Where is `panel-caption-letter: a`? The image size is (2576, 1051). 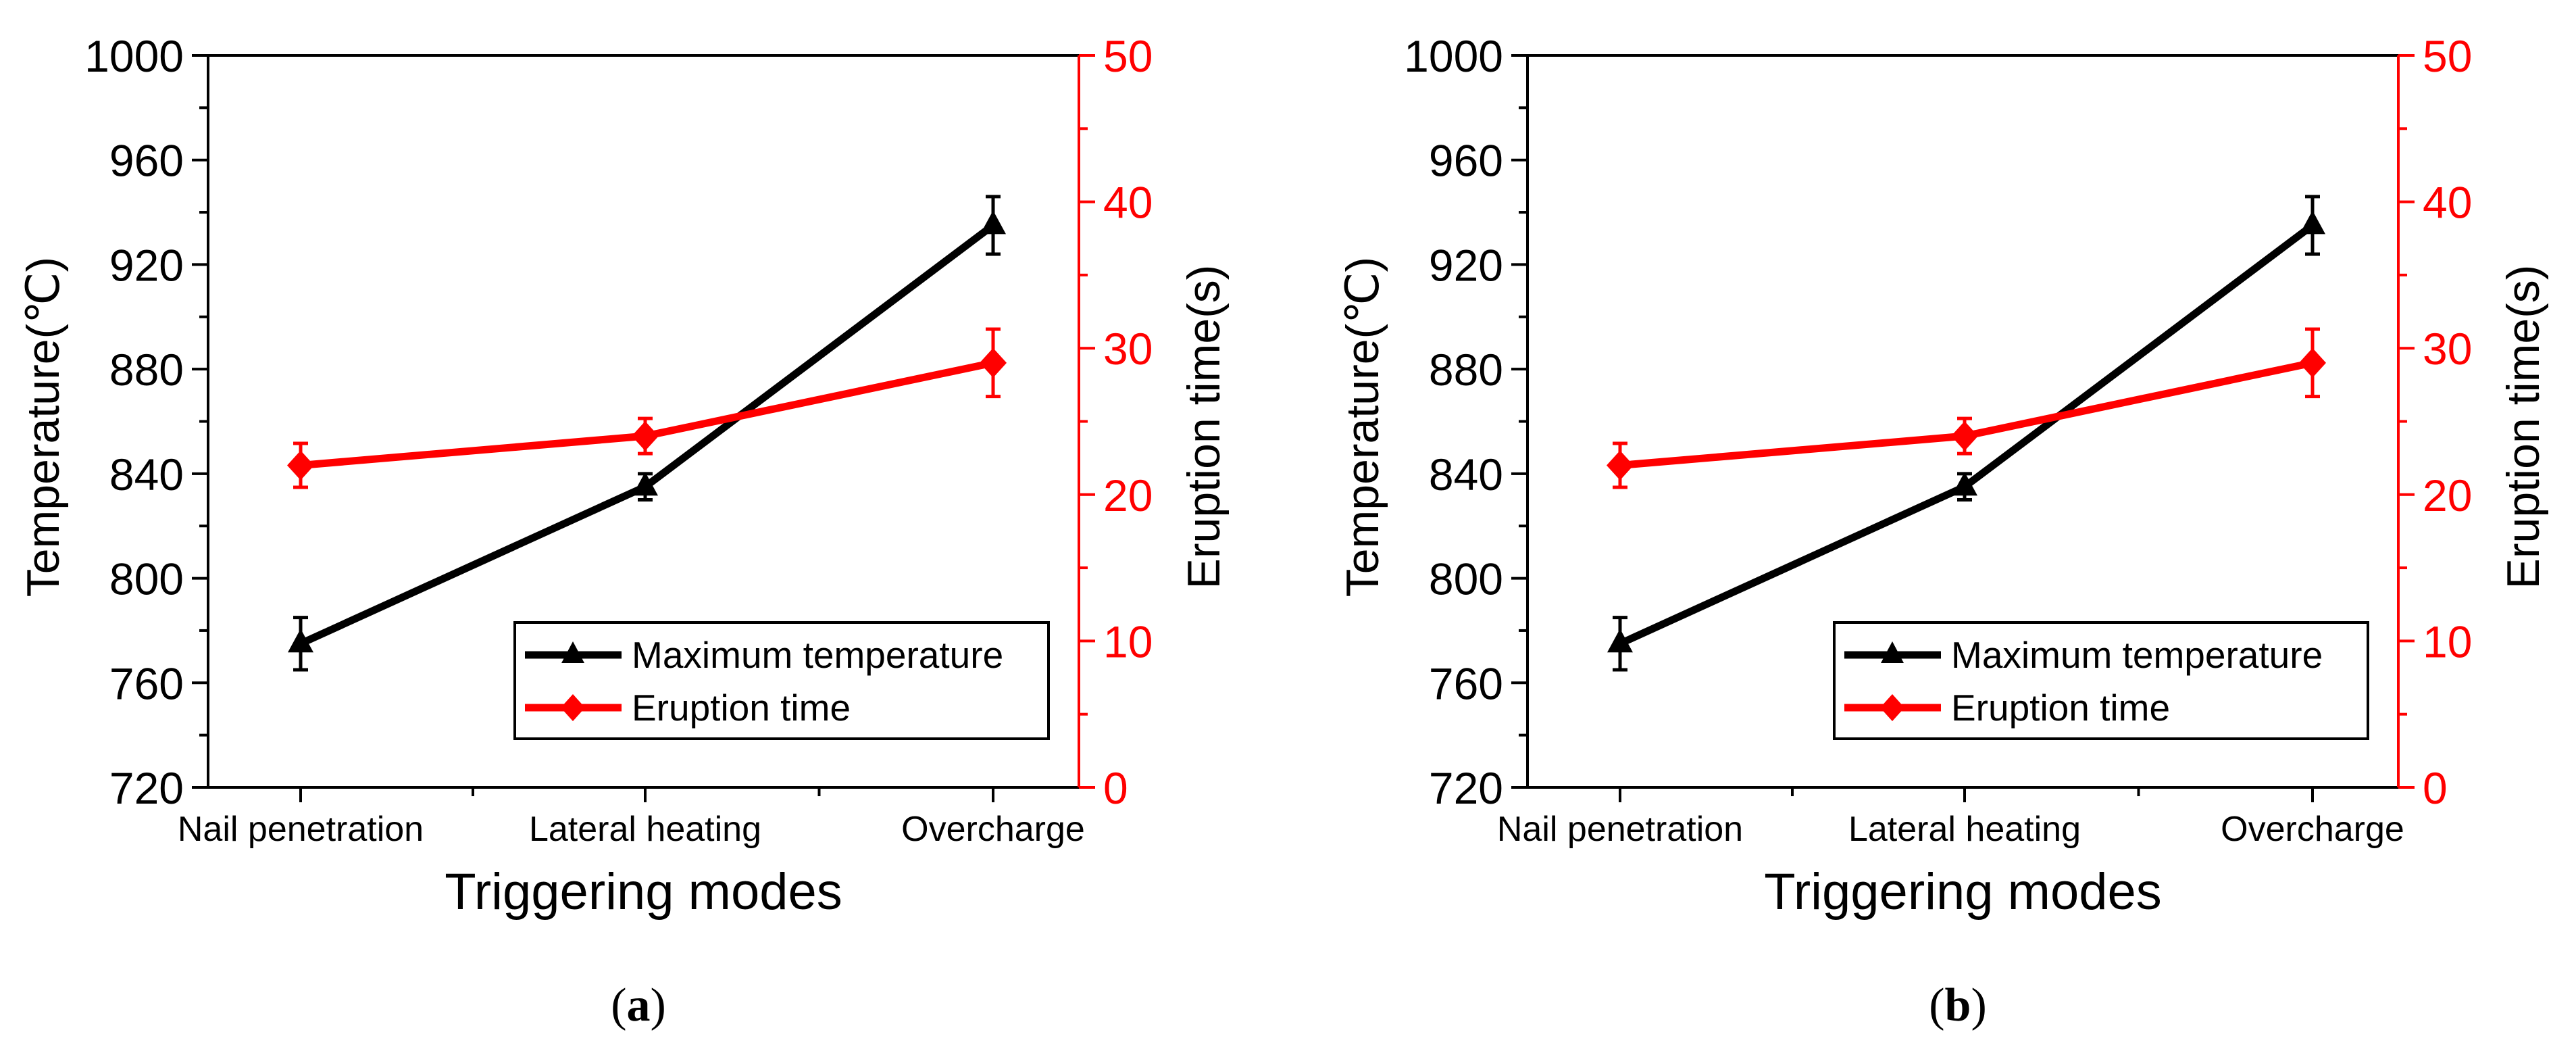 panel-caption-letter: a is located at coordinates (639, 1005).